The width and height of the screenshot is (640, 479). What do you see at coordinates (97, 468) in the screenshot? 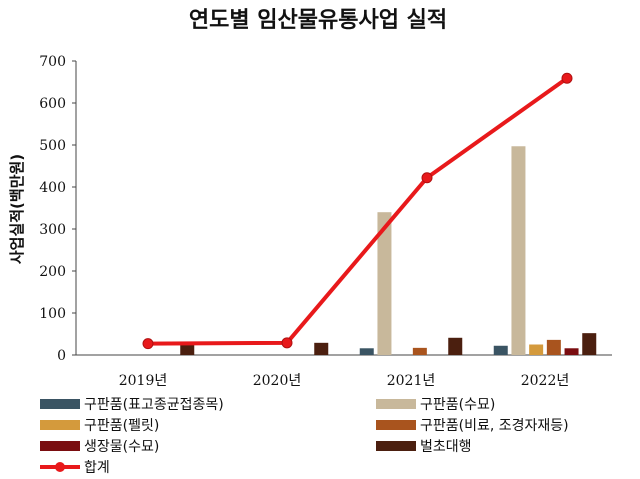
I see `legend-label: 합계` at bounding box center [97, 468].